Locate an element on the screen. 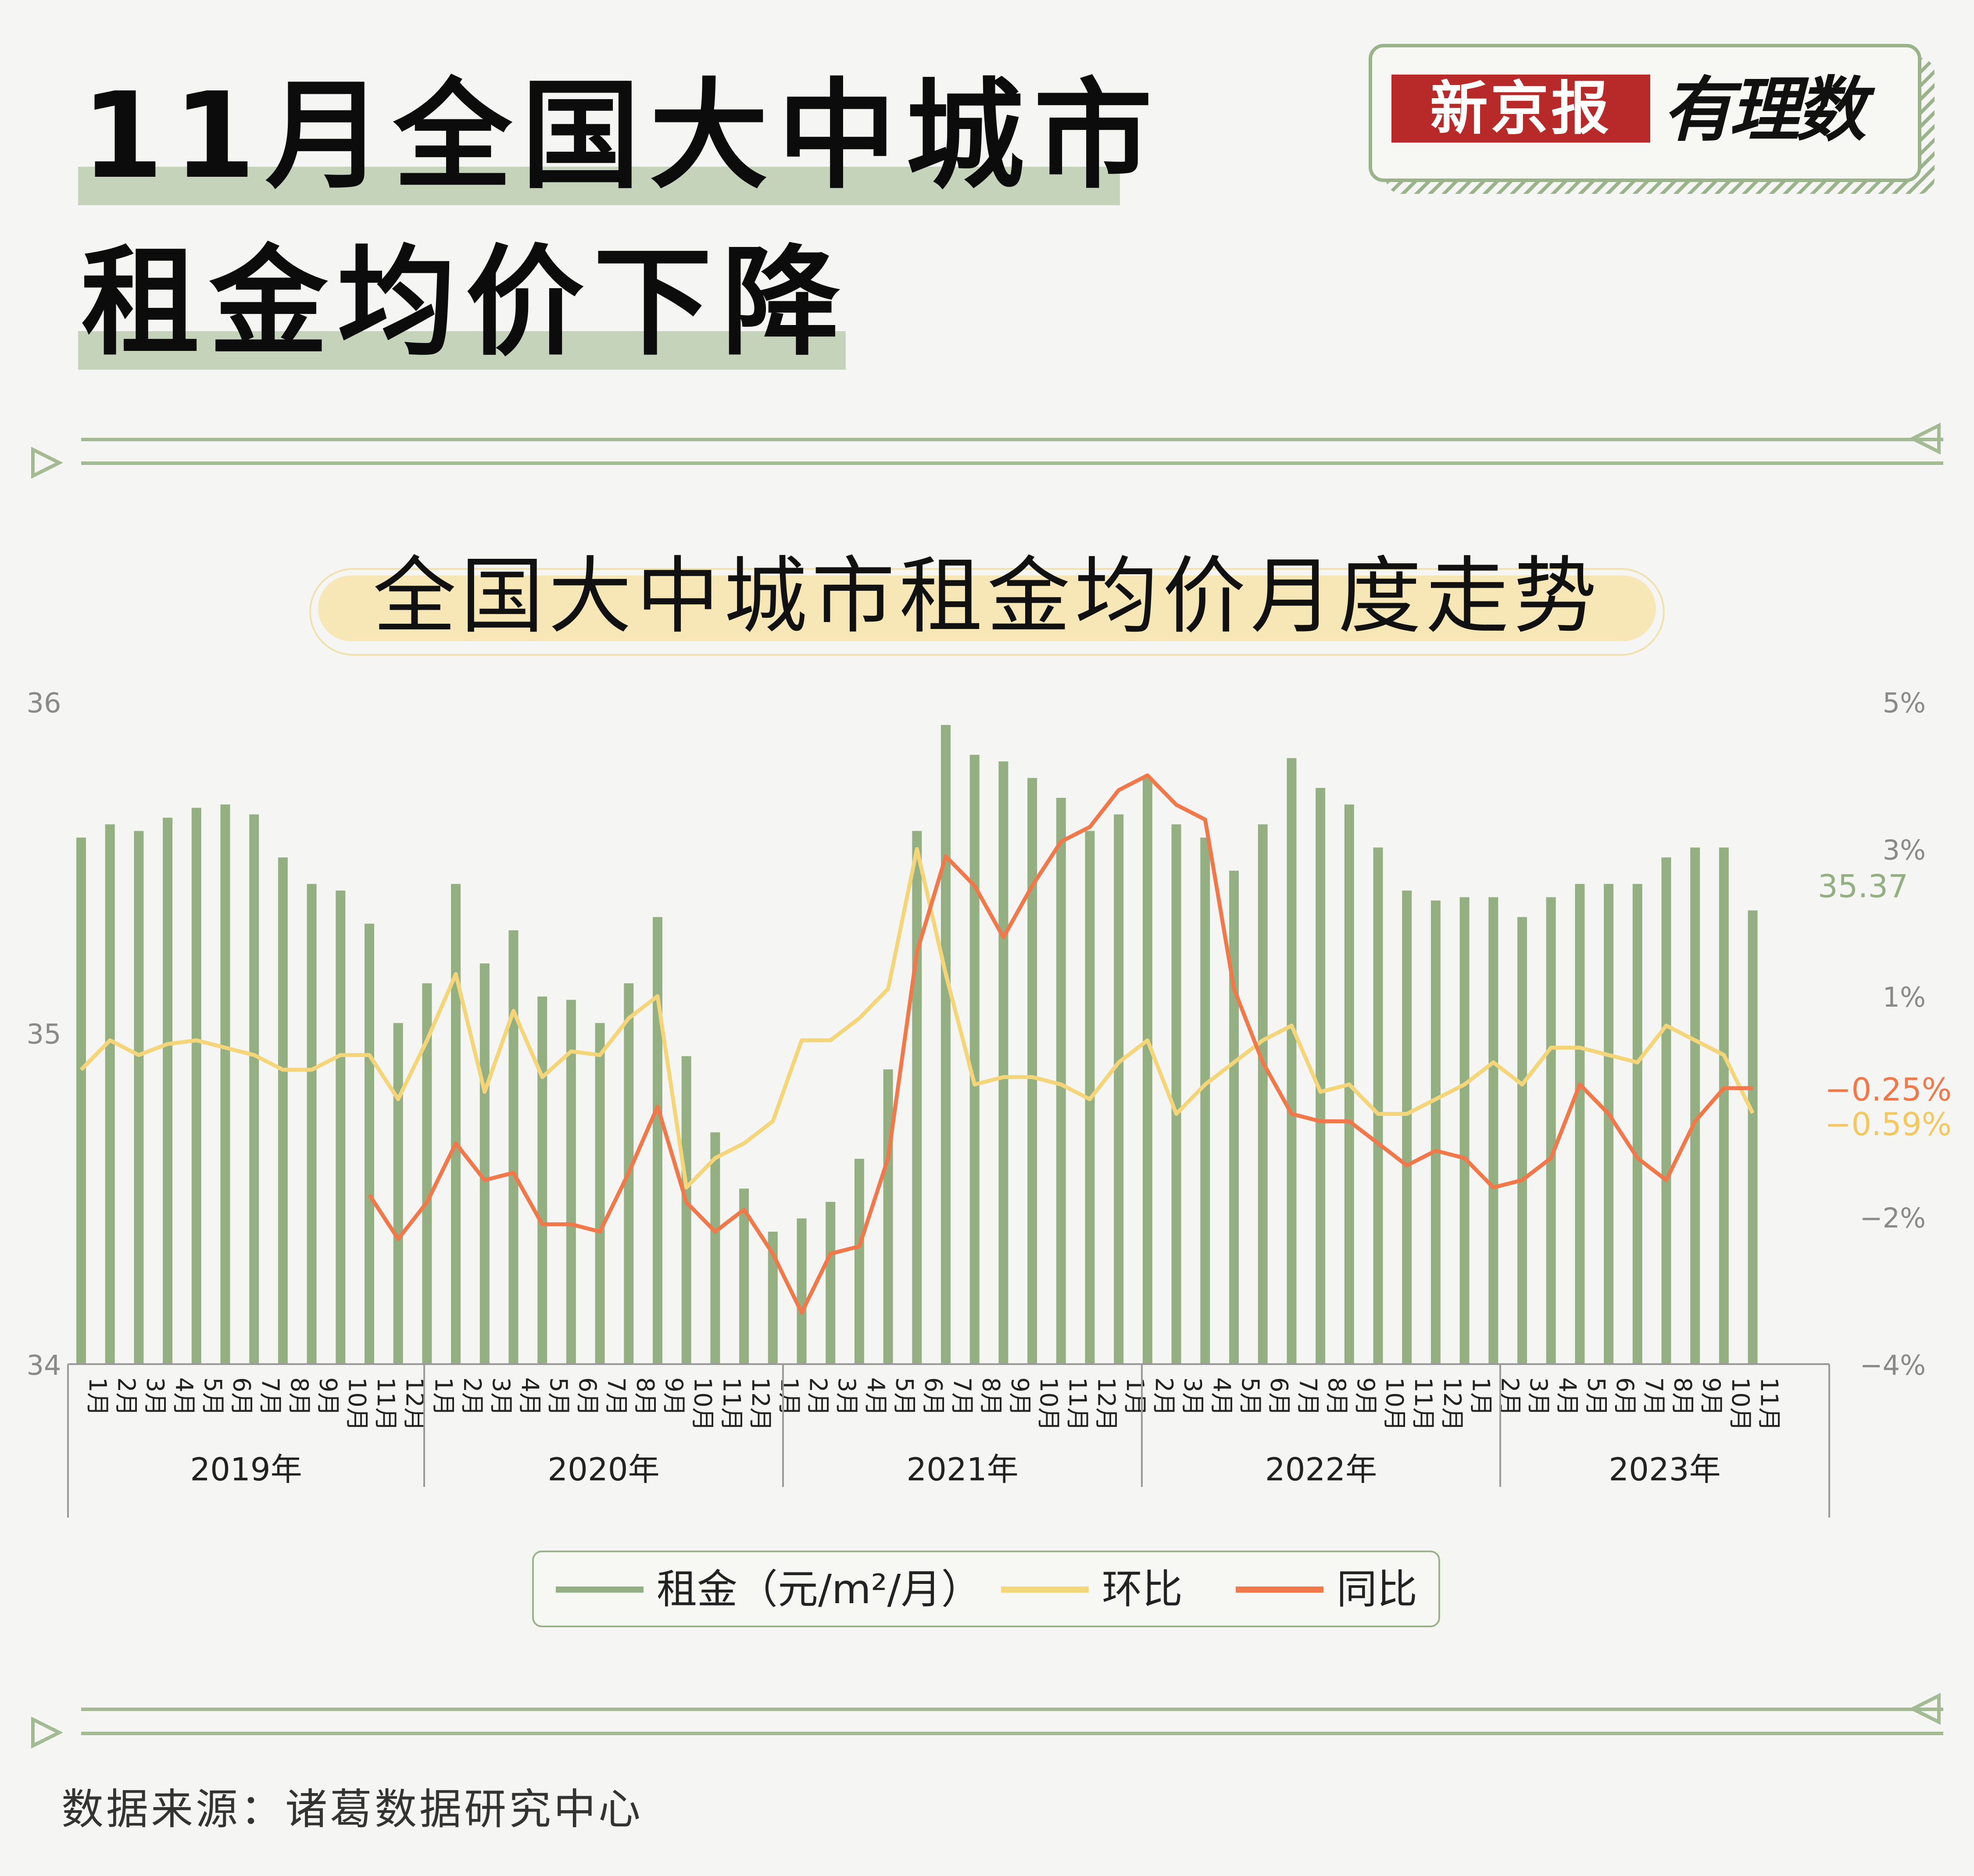  legend-label-yoy: 同比 is located at coordinates (1377, 1590).